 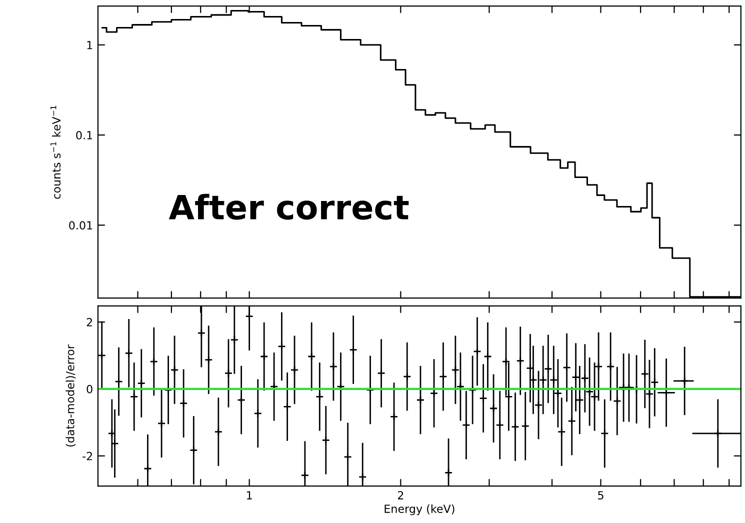 I want to click on y-tick-label: 0.01, so click(x=80, y=225).